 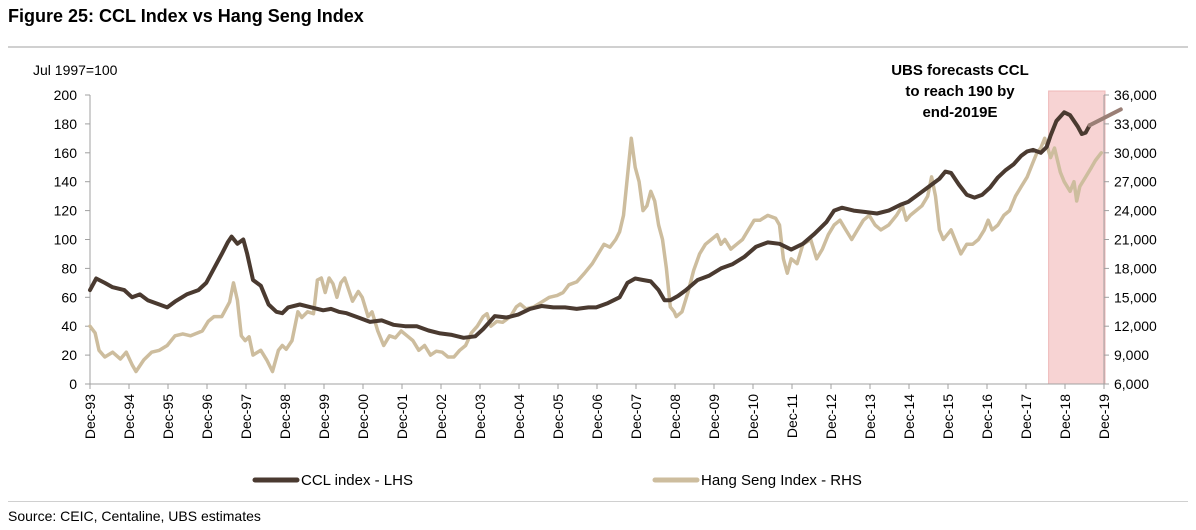 I want to click on x-tick-label: Dec-19, so click(x=1104, y=416).